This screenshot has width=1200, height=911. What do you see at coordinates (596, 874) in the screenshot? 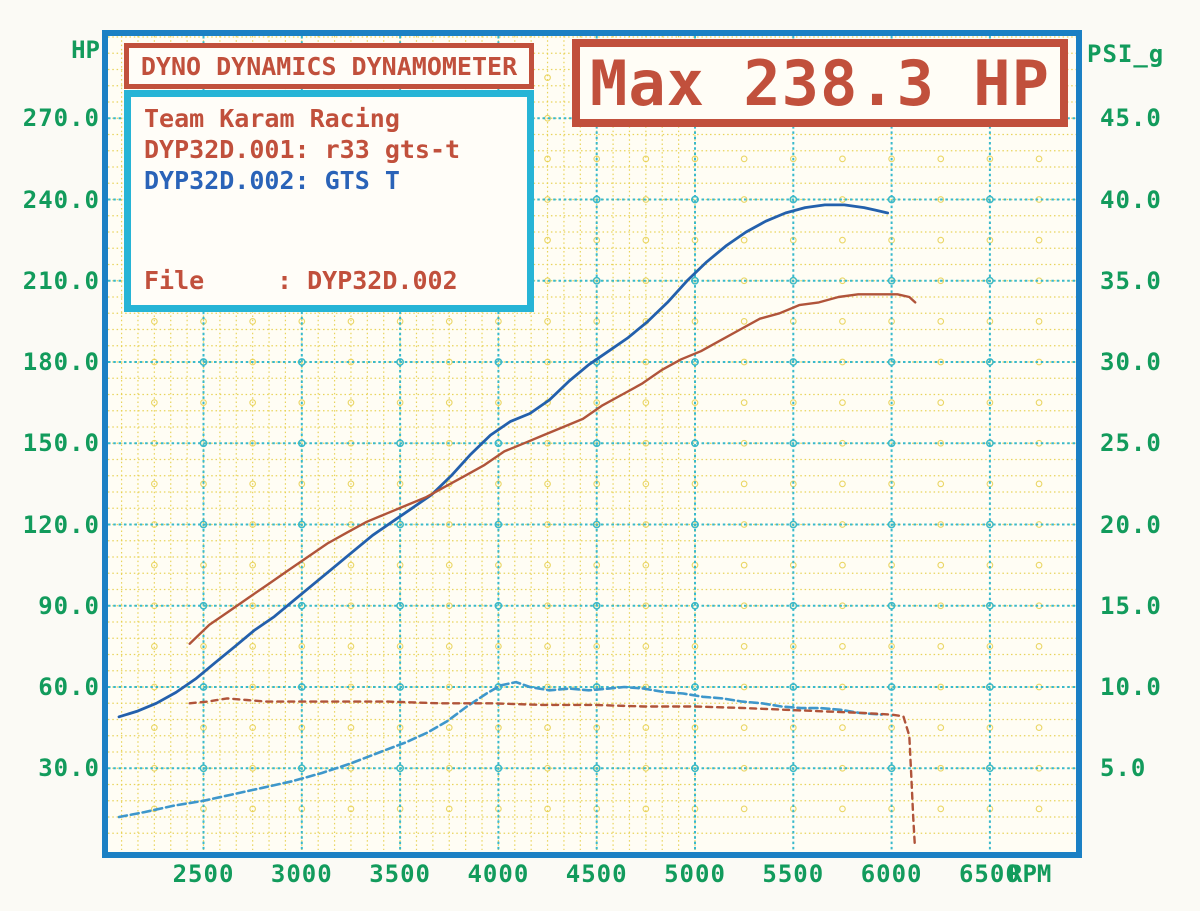
I see `rpm-tick-4500: 4500` at bounding box center [596, 874].